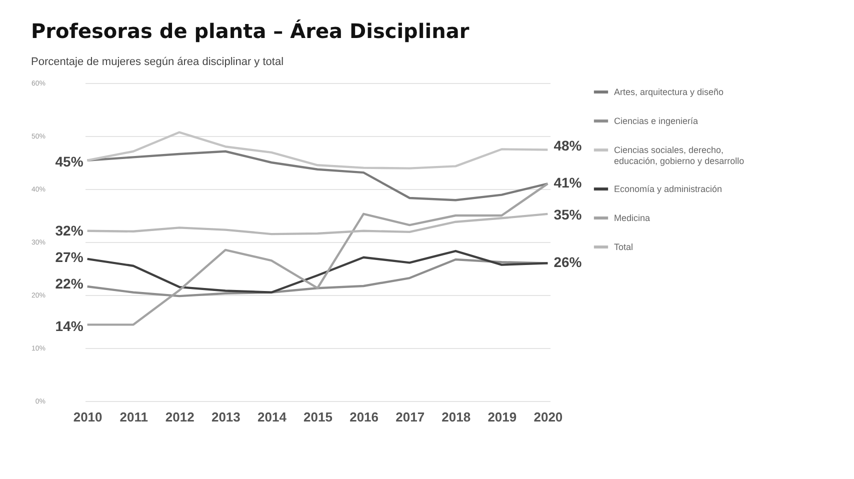 The image size is (854, 479). Describe the element at coordinates (69, 162) in the screenshot. I see `annotation: 45%` at that location.